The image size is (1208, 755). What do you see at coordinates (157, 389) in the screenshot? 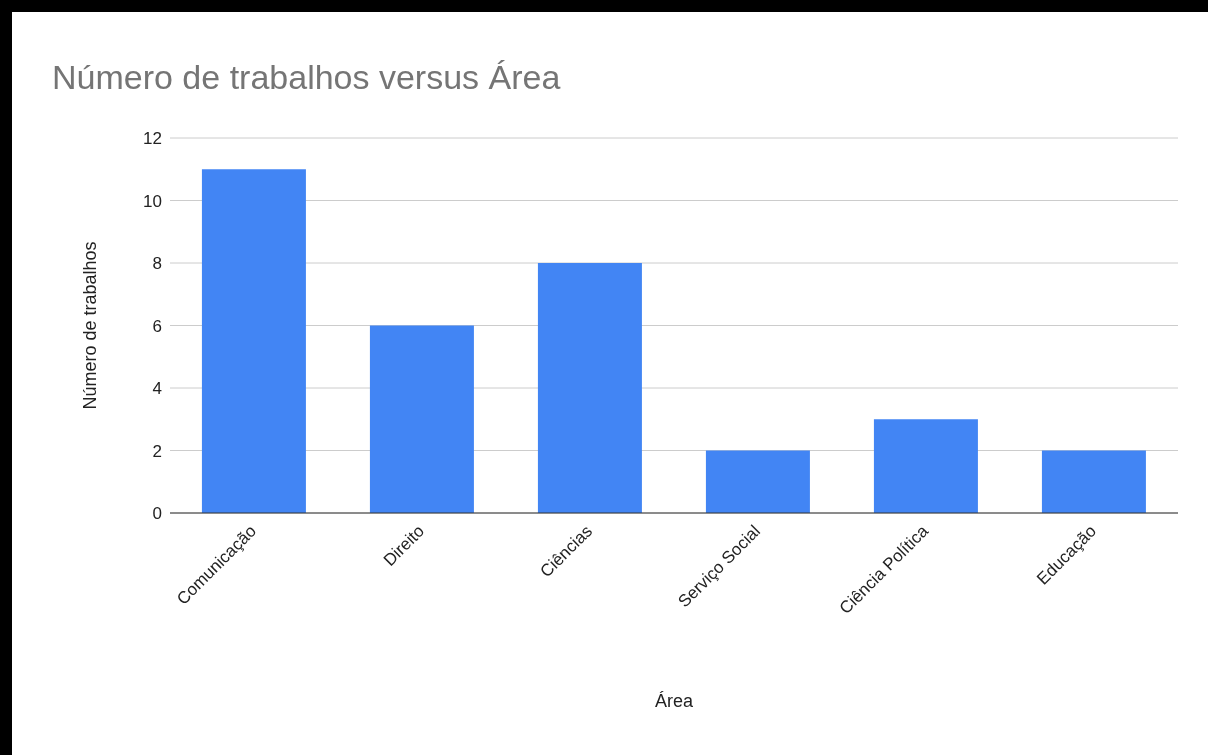
I see `y-tick-label: 4` at bounding box center [157, 389].